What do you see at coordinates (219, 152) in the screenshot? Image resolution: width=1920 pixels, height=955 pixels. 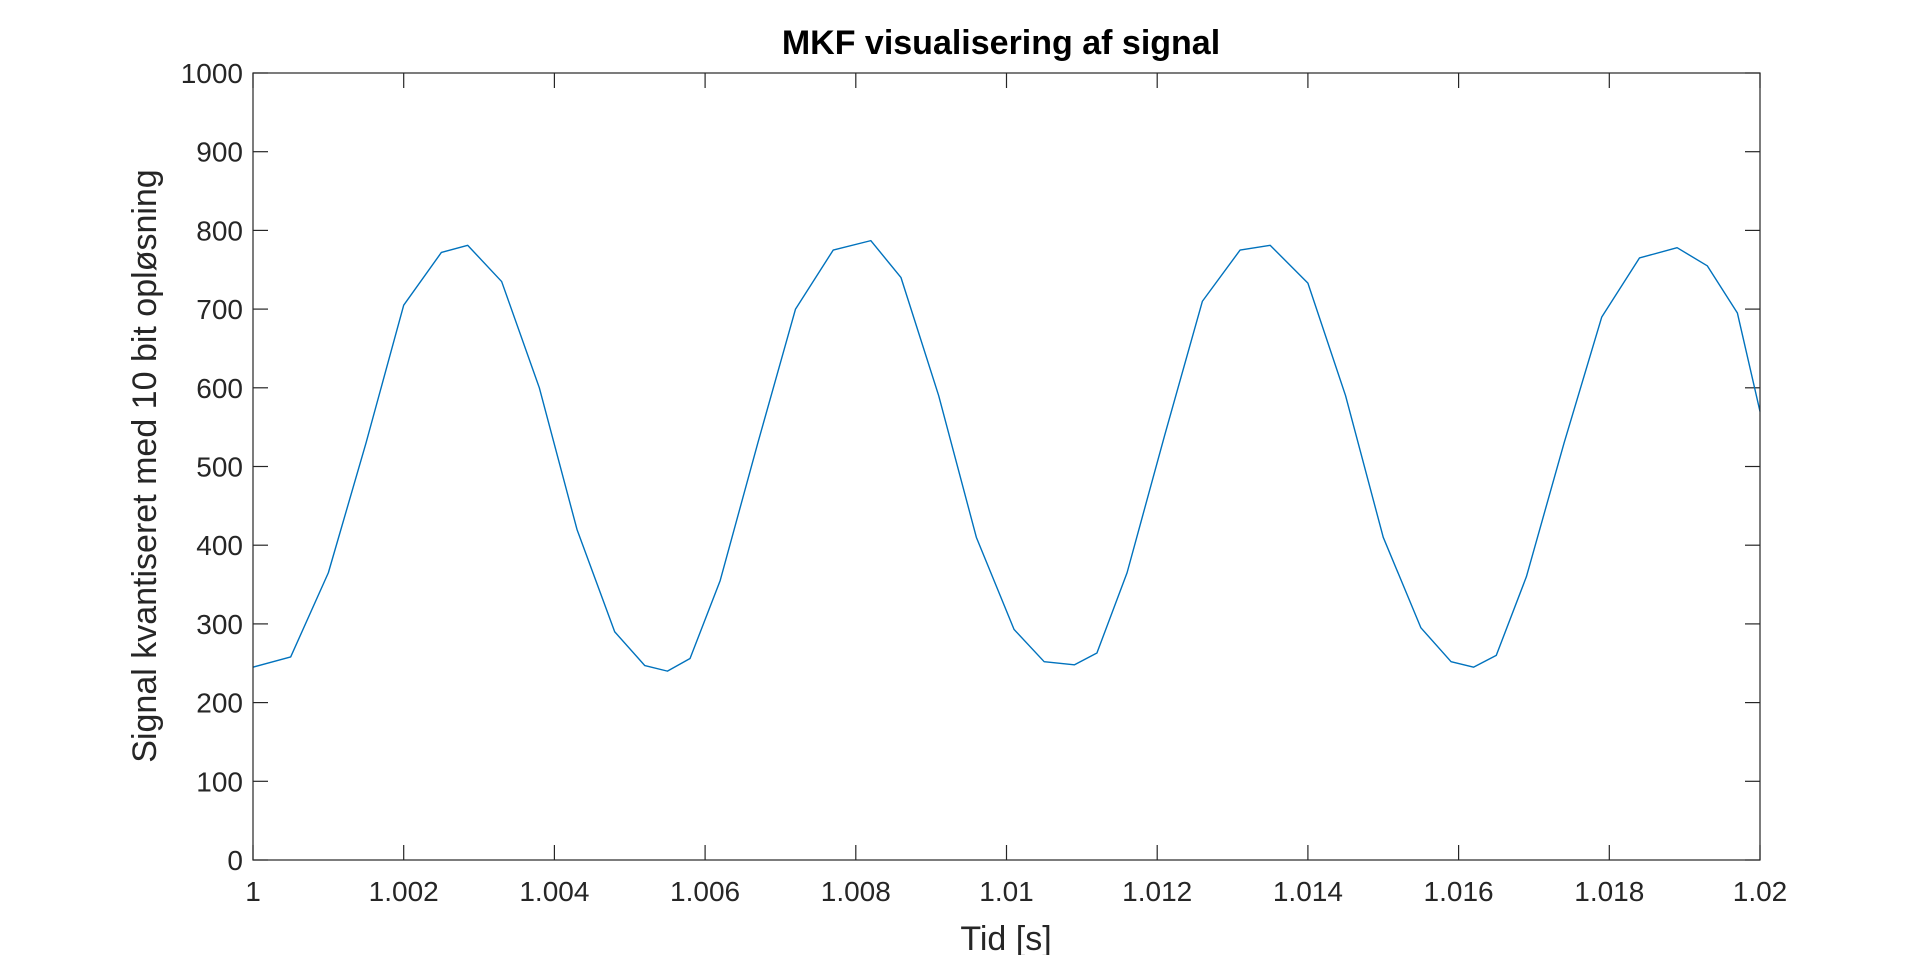 I see `y-tick-label: 900` at bounding box center [219, 152].